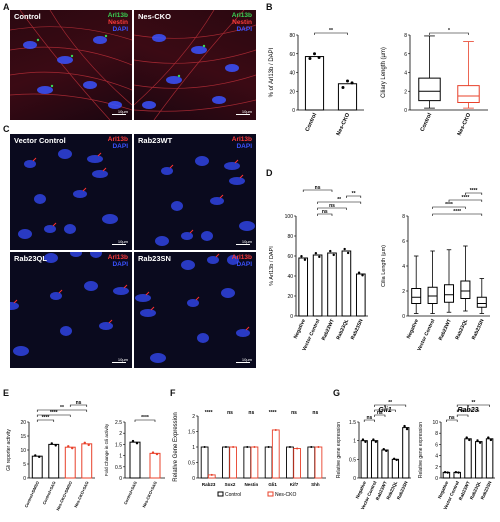  Describe the element at coordinates (269, 173) in the screenshot. I see `panel-label-d: D` at that location.